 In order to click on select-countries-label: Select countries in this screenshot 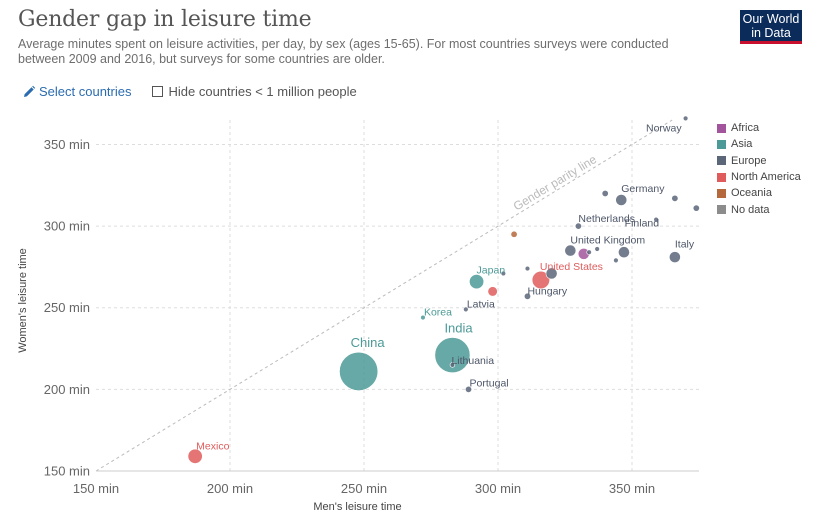, I will do `click(85, 91)`.